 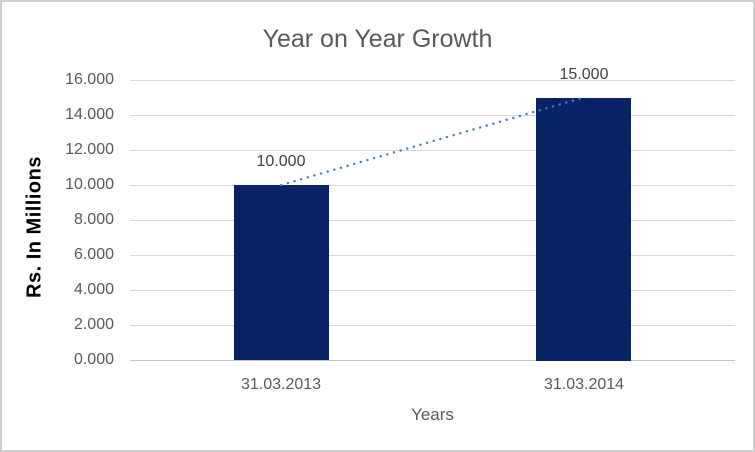 I want to click on bar, so click(x=281, y=272).